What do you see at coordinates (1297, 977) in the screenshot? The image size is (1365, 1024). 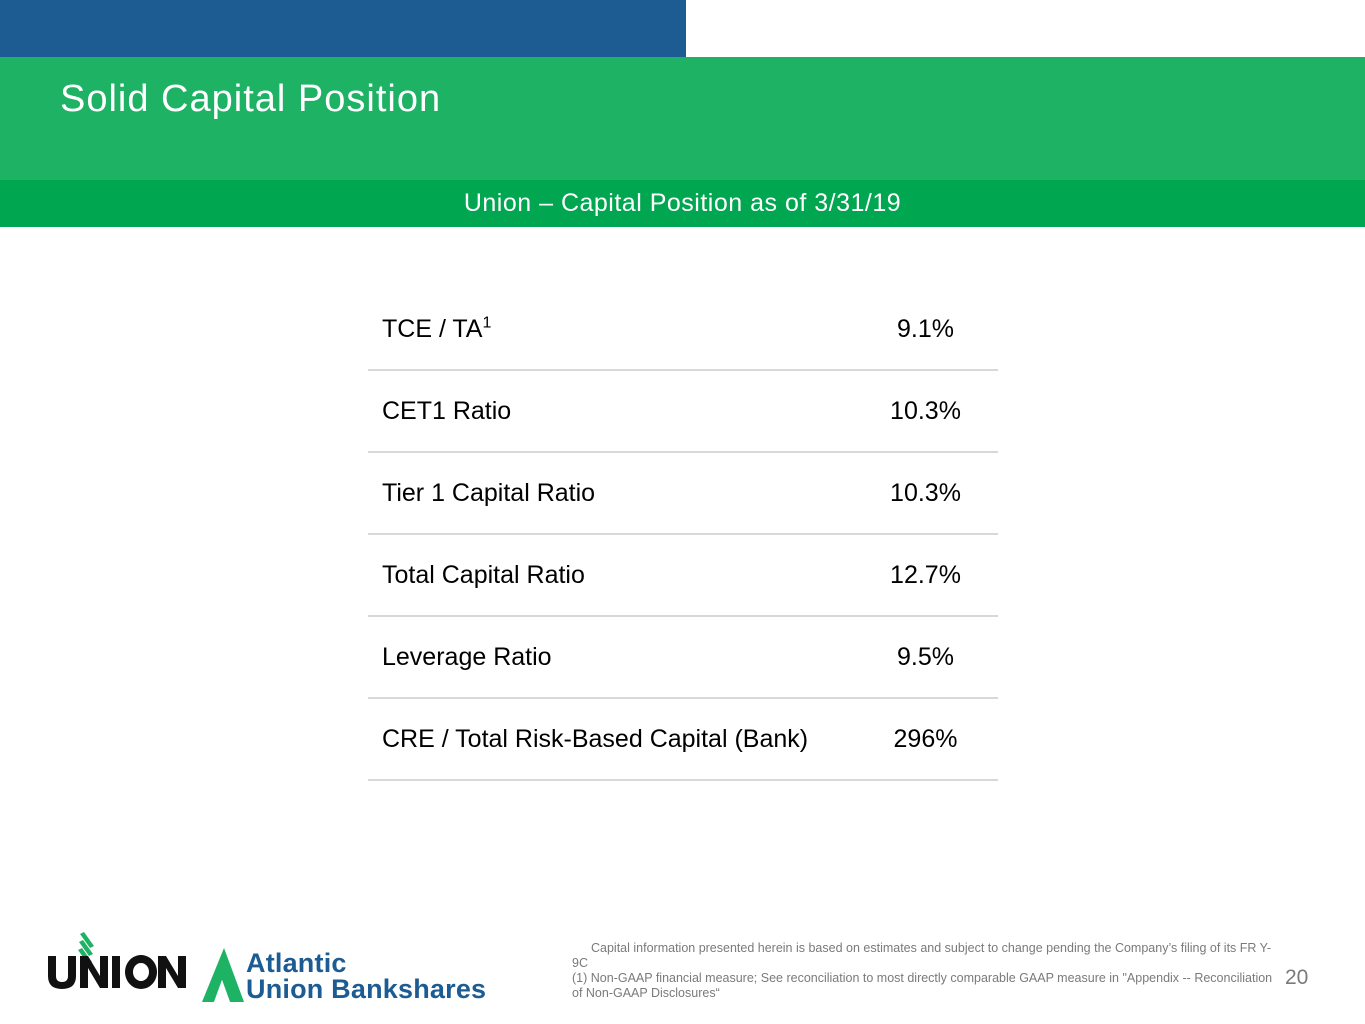 I see `page-number: 20` at bounding box center [1297, 977].